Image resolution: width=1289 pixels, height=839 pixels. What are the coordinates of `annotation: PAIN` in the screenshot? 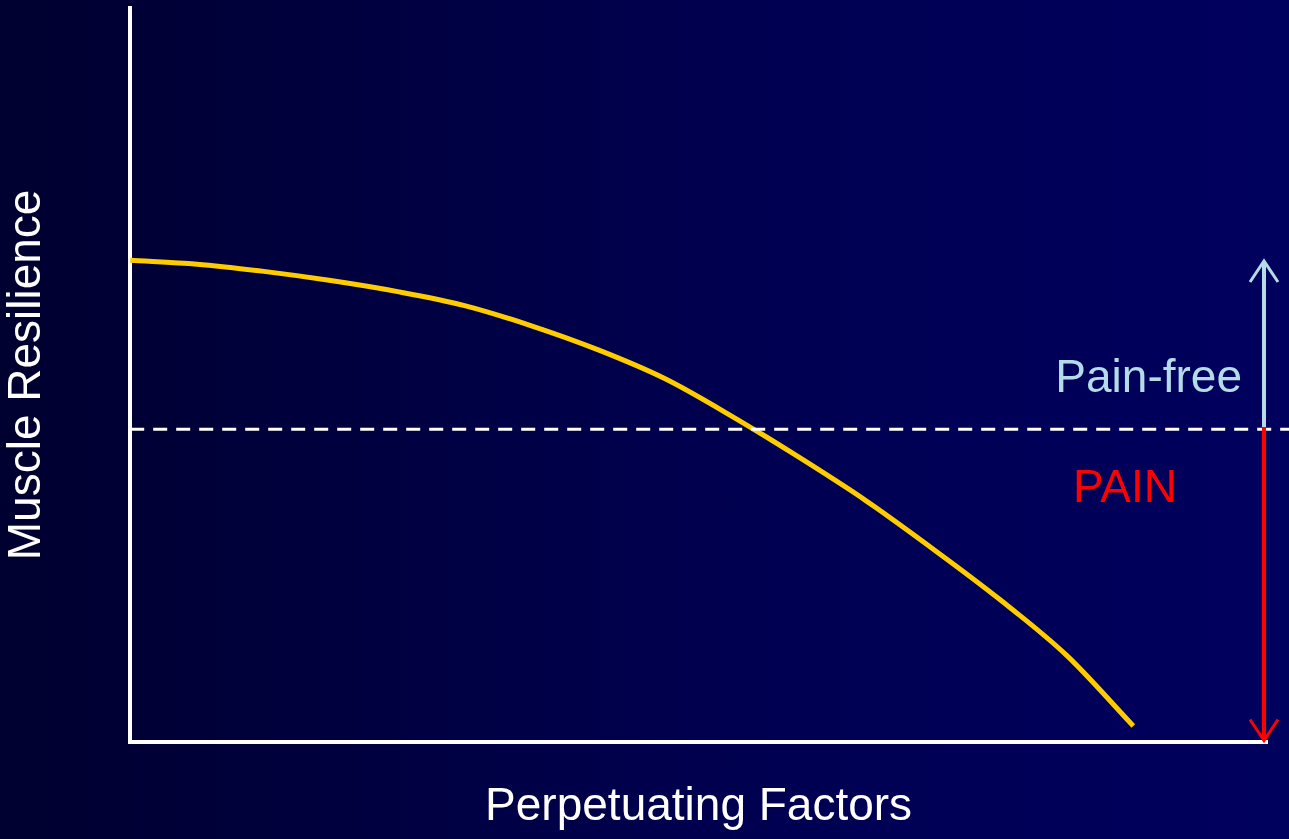 It's located at (1125, 486).